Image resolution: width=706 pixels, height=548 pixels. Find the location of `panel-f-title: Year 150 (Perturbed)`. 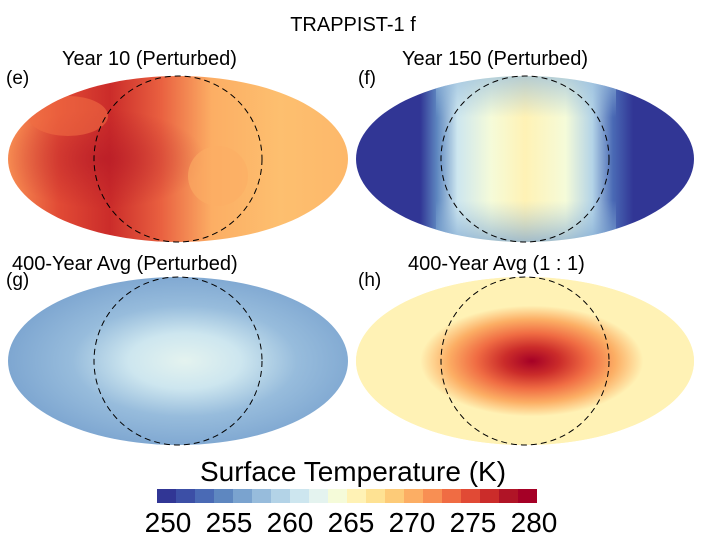

panel-f-title: Year 150 (Perturbed) is located at coordinates (495, 59).